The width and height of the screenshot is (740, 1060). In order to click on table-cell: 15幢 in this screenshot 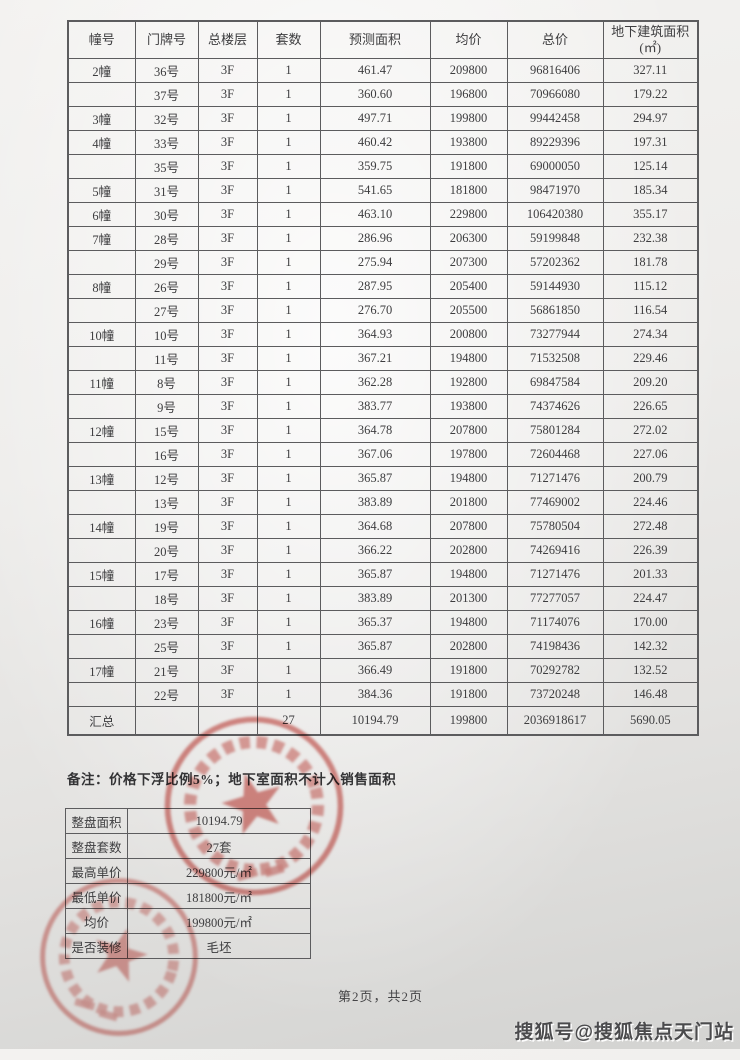, I will do `click(101, 574)`.